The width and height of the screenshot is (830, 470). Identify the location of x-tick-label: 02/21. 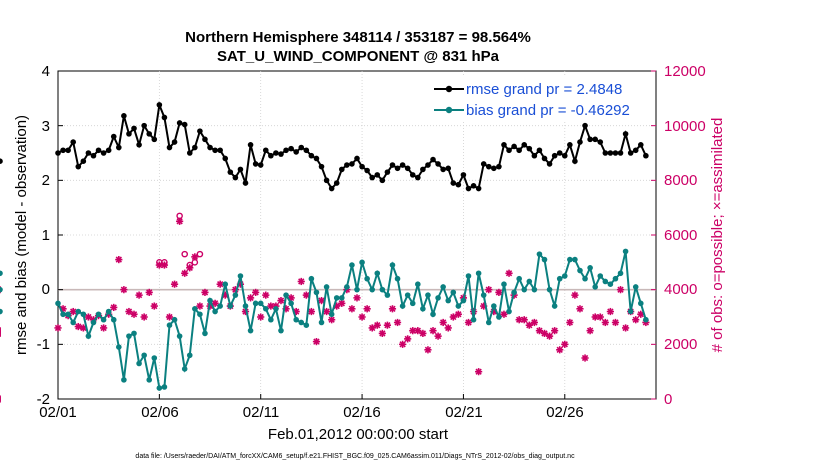
(464, 412).